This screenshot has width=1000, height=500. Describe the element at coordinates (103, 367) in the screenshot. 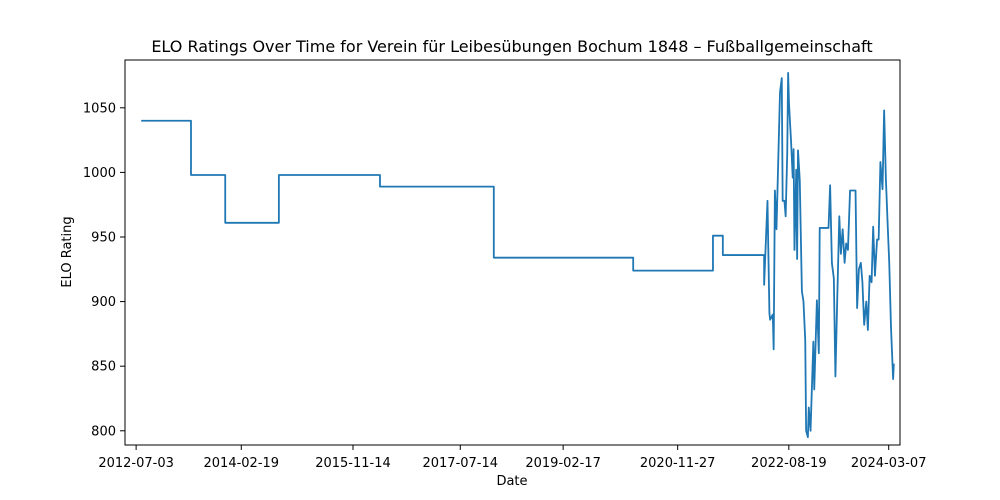

I see `y-tick-label: 850` at that location.